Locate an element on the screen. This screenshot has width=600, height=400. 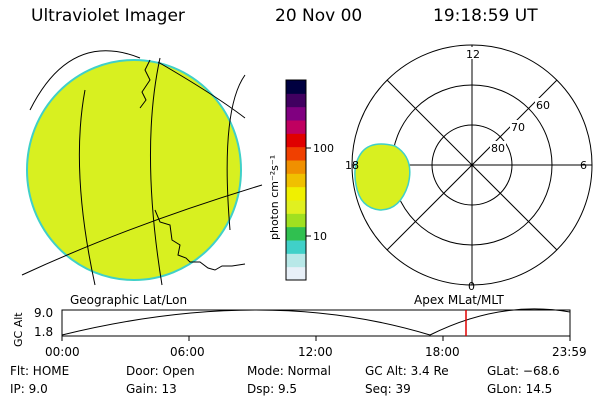
info-door: Door: Open is located at coordinates (160, 371).